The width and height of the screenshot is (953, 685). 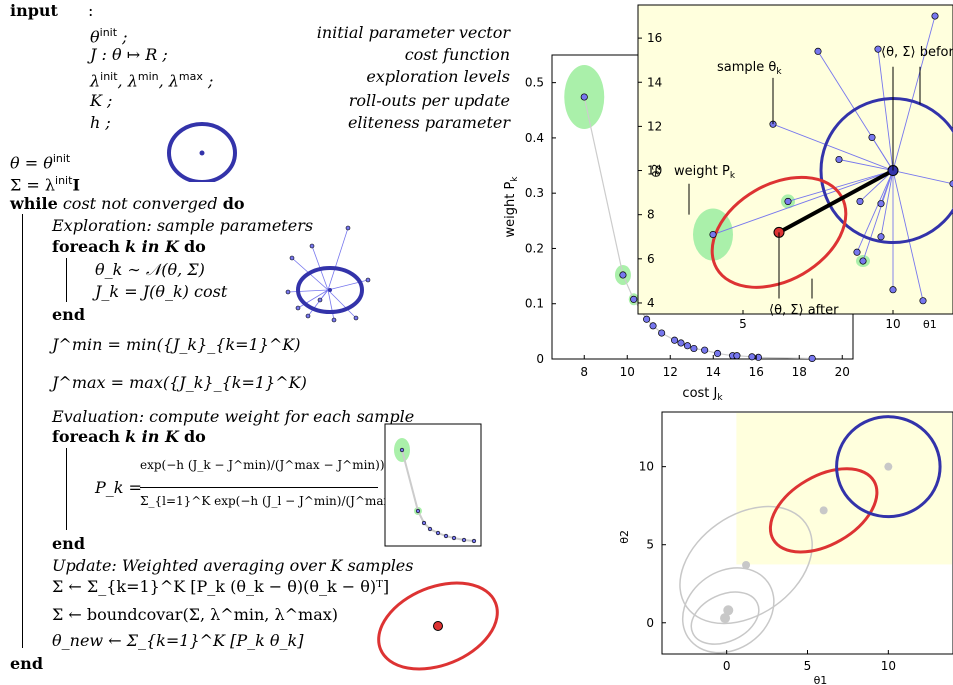 I want to click on inset-y-tick-label: 6, so click(x=651, y=259).